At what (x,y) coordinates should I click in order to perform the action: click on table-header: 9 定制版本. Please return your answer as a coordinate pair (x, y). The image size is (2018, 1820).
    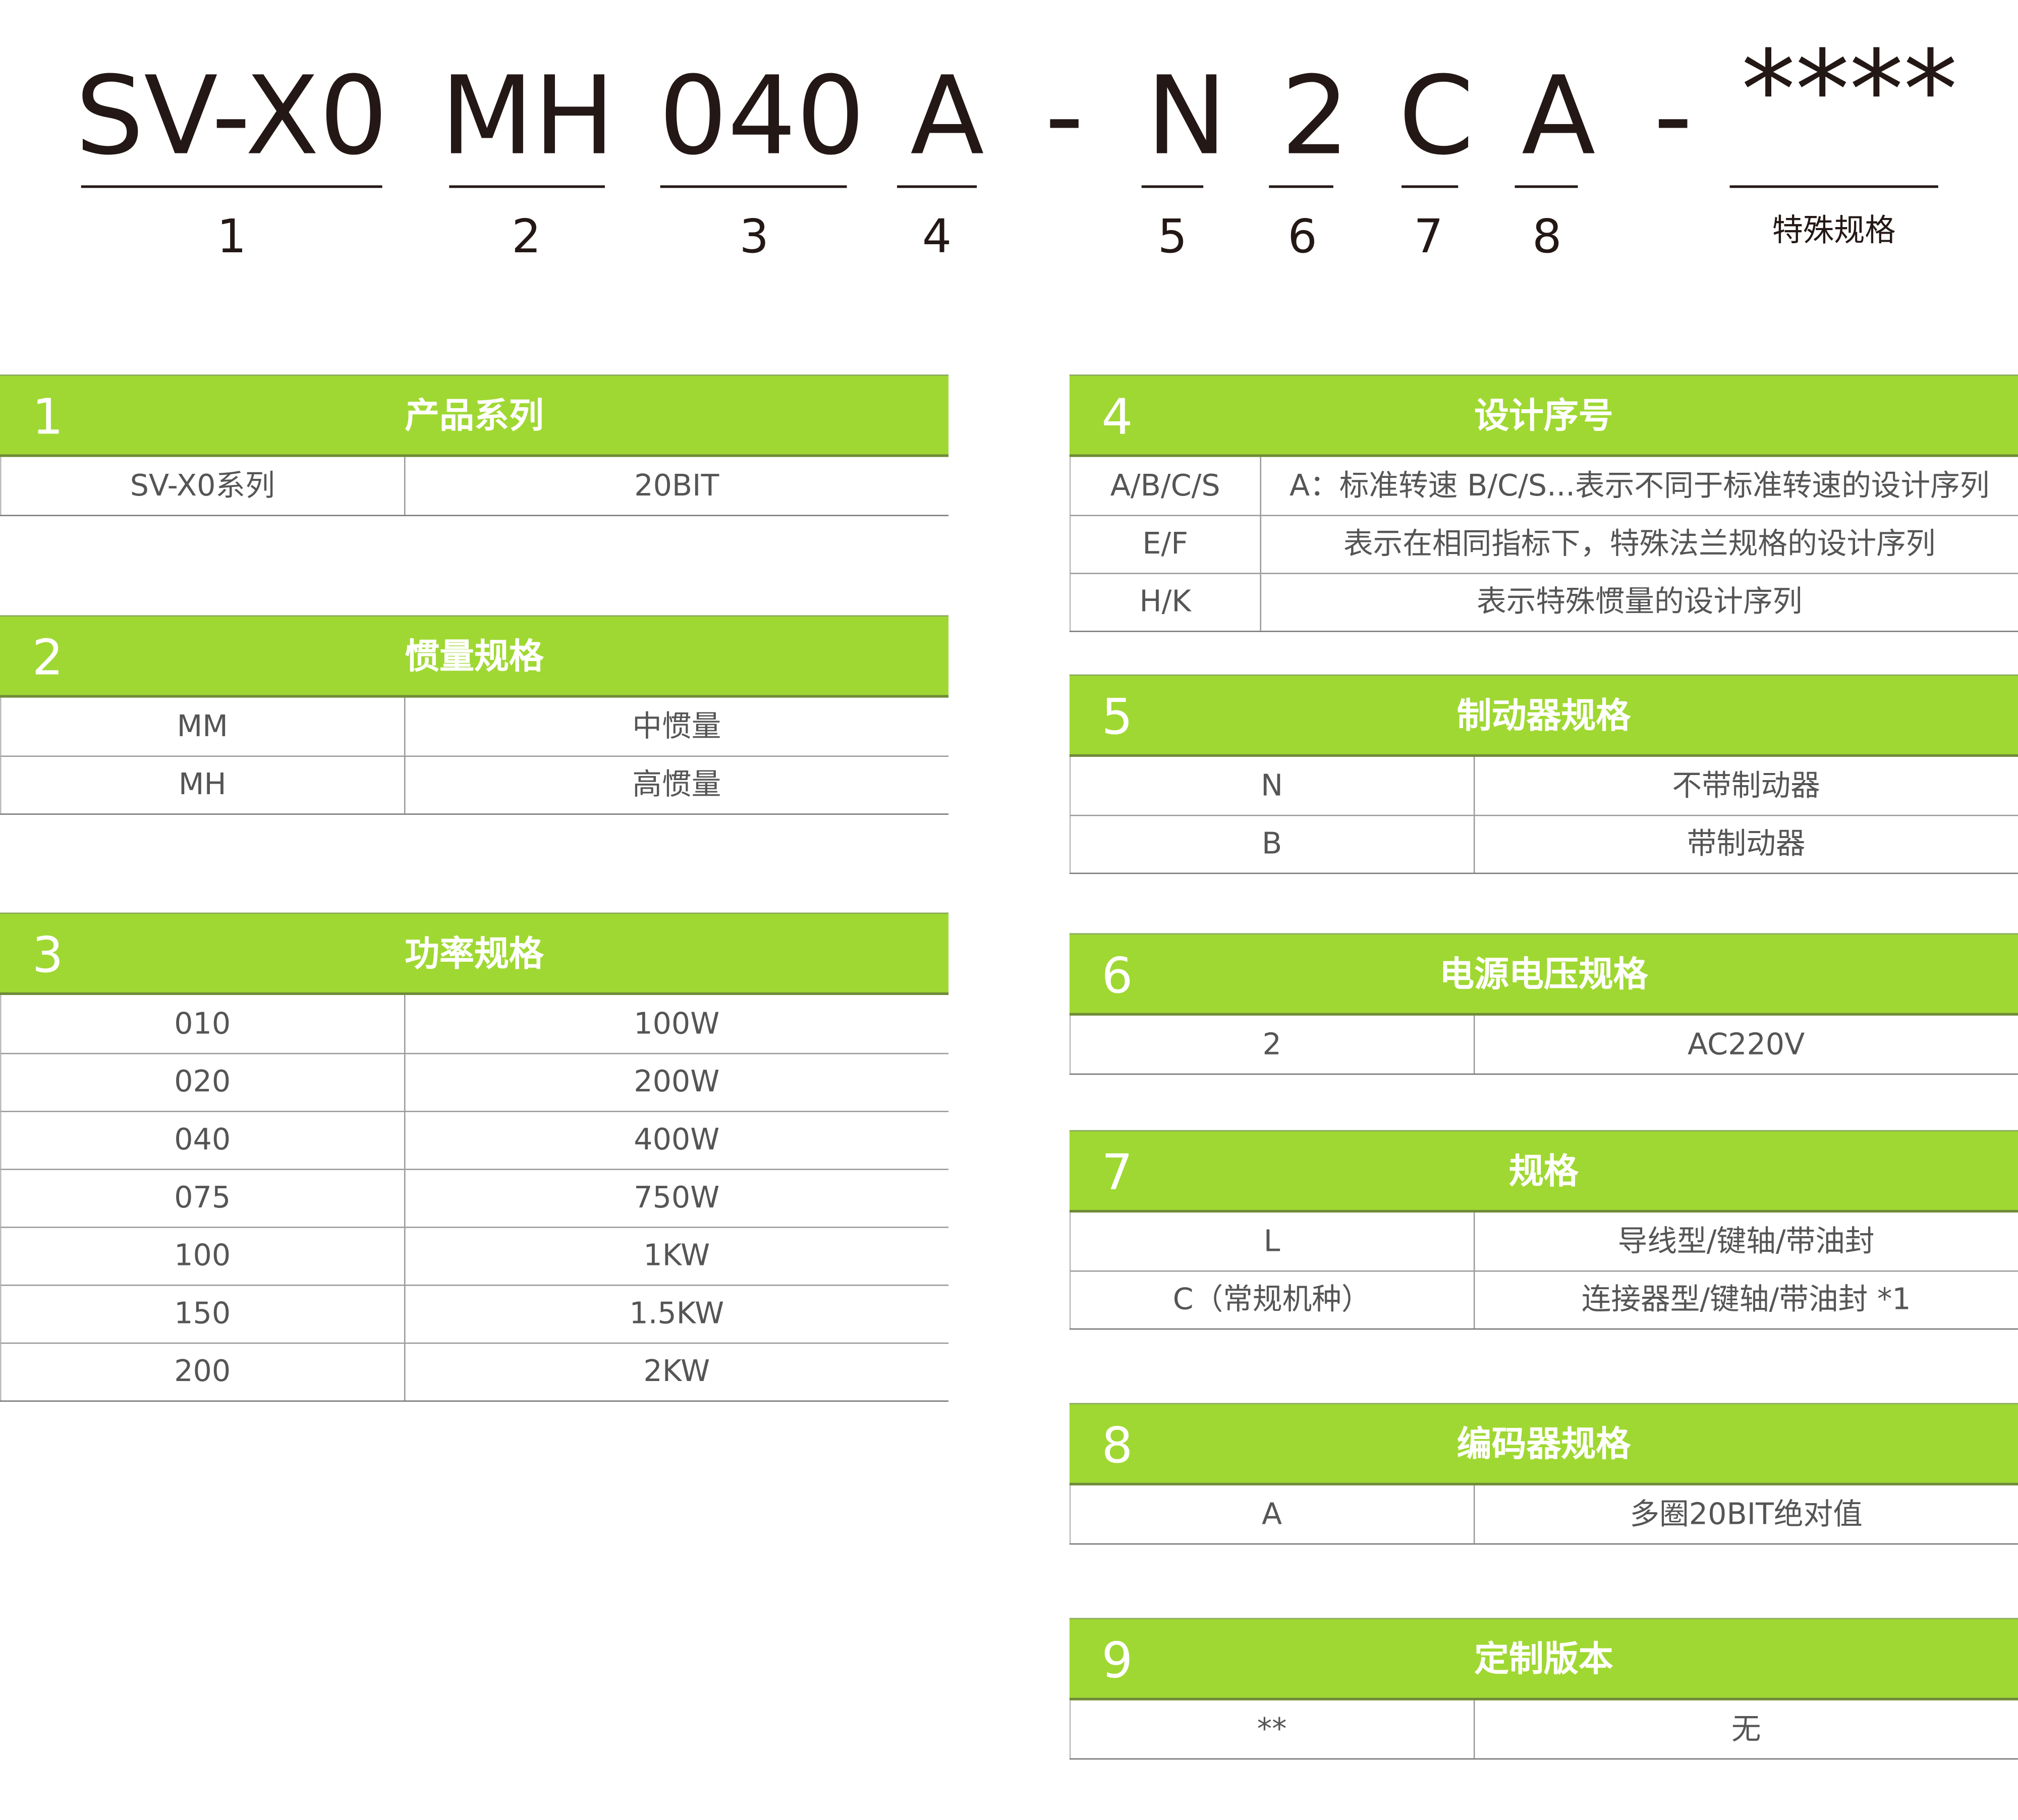
    Looking at the image, I should click on (1543, 1659).